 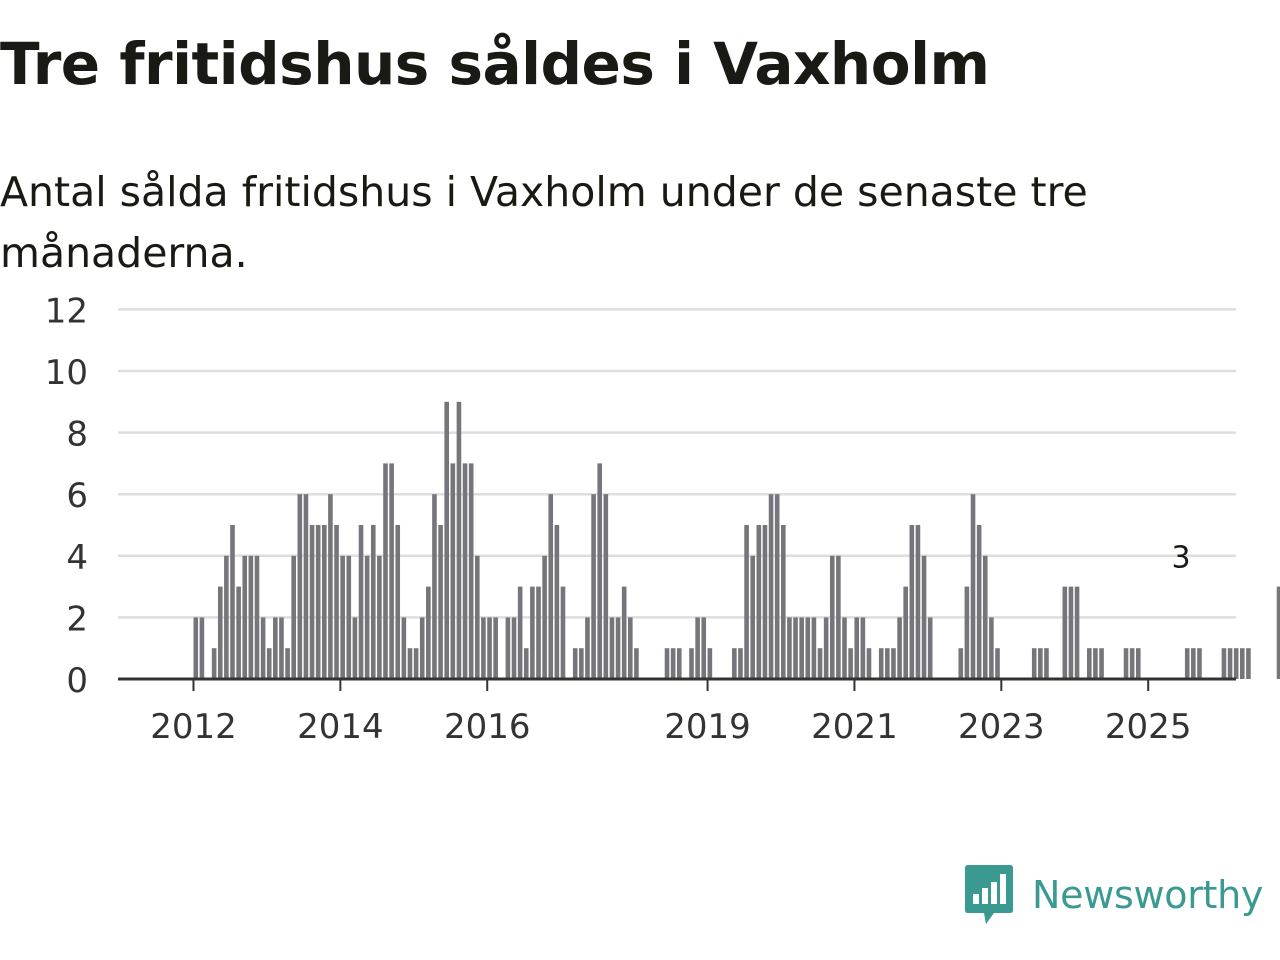 What do you see at coordinates (66, 496) in the screenshot?
I see `y-axis-tick-labels: 0 2 4 6 8 10 12` at bounding box center [66, 496].